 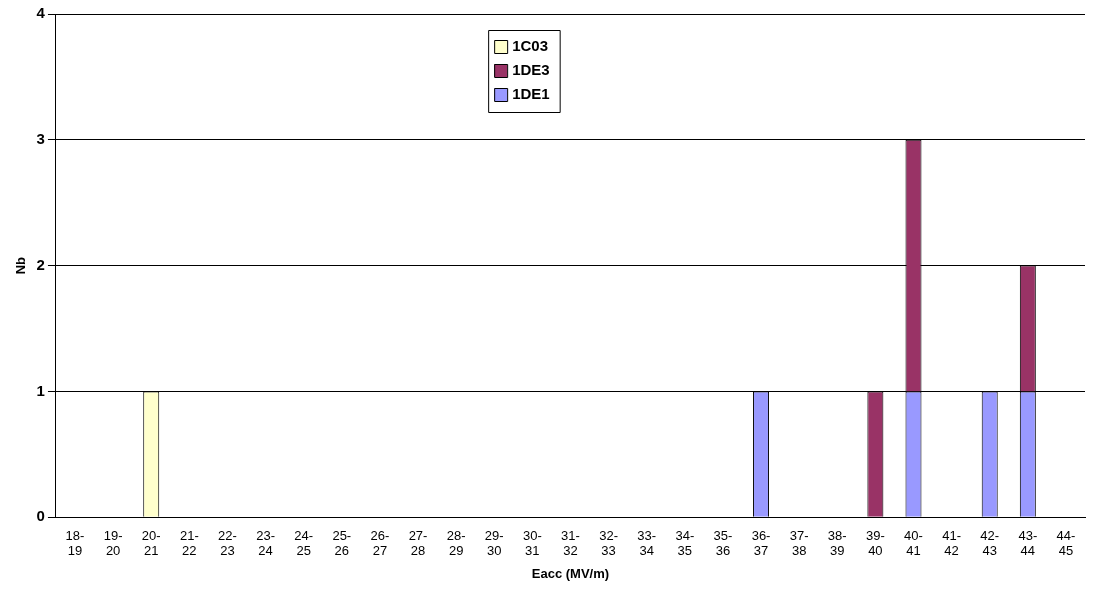 I want to click on x-tick-label: 33-34, so click(x=647, y=543).